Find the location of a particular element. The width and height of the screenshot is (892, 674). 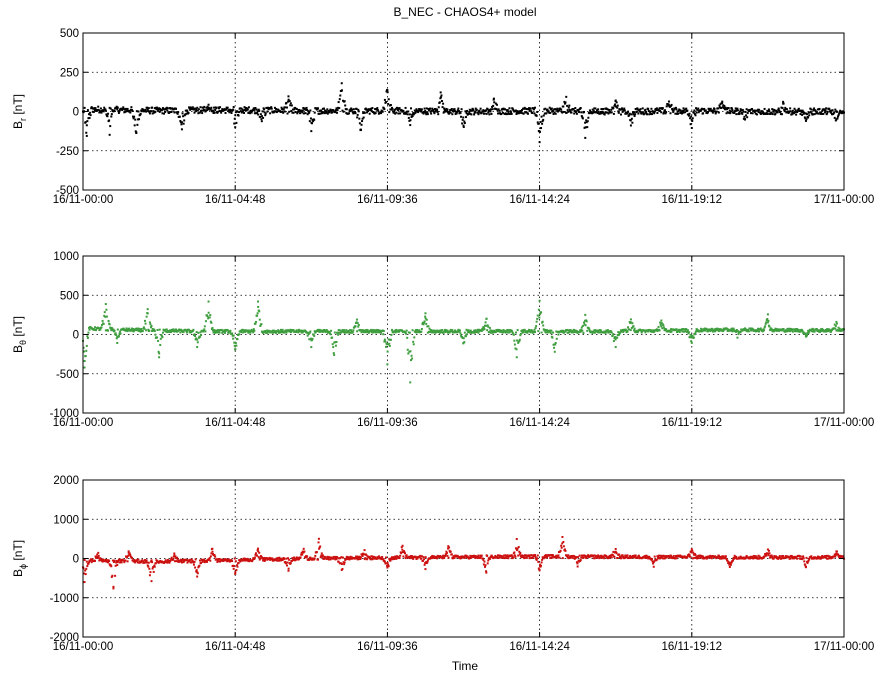

x-tick-label: 16/11-00:00 is located at coordinates (83, 647).